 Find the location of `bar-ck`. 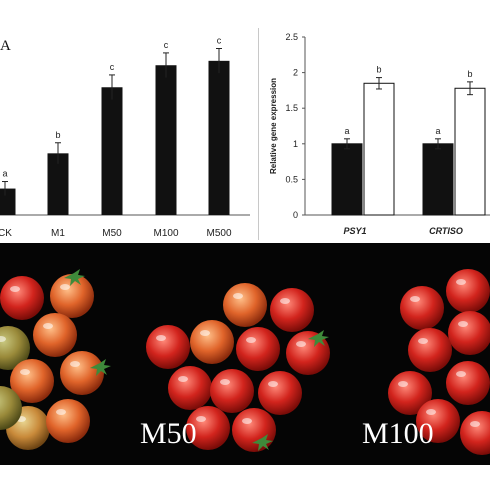

bar-ck is located at coordinates (8, 201).